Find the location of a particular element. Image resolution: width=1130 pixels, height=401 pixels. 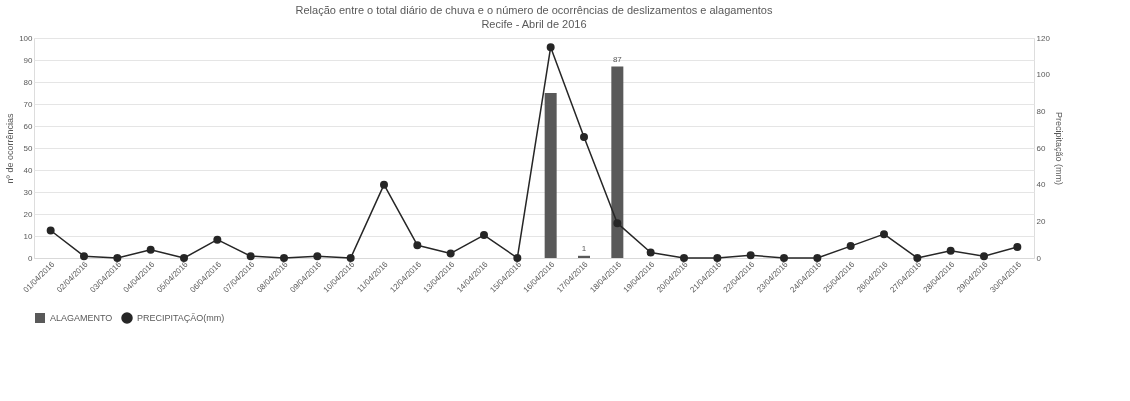

y2-tick-label: 0 is located at coordinates (1039, 258).